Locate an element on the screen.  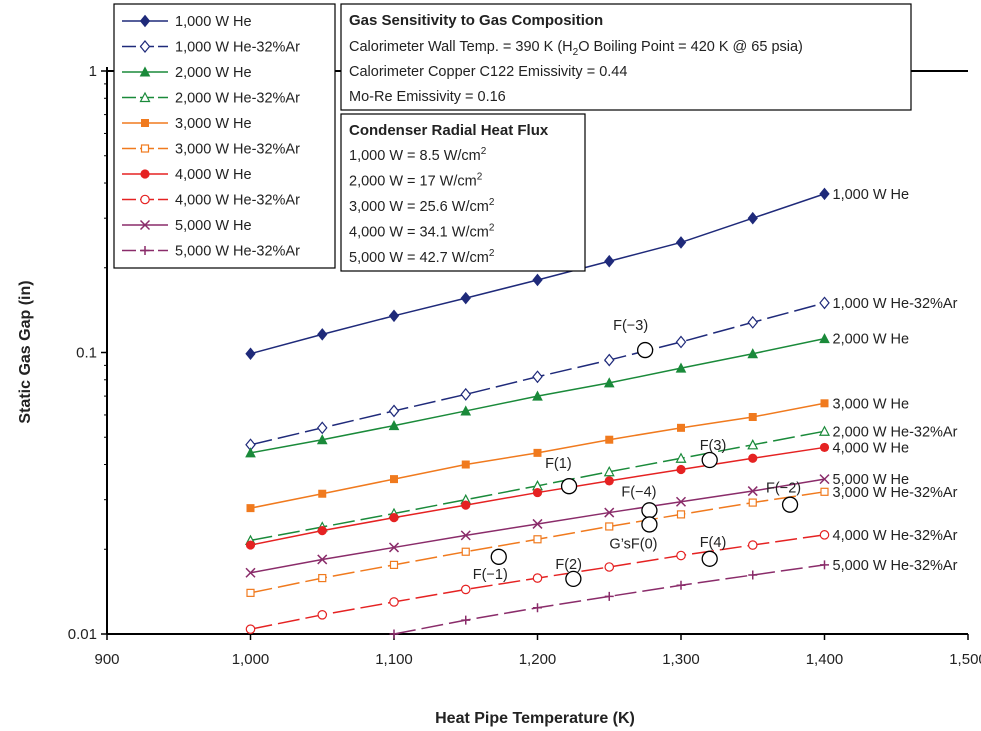
annotation-label: F(1) is located at coordinates (558, 464).